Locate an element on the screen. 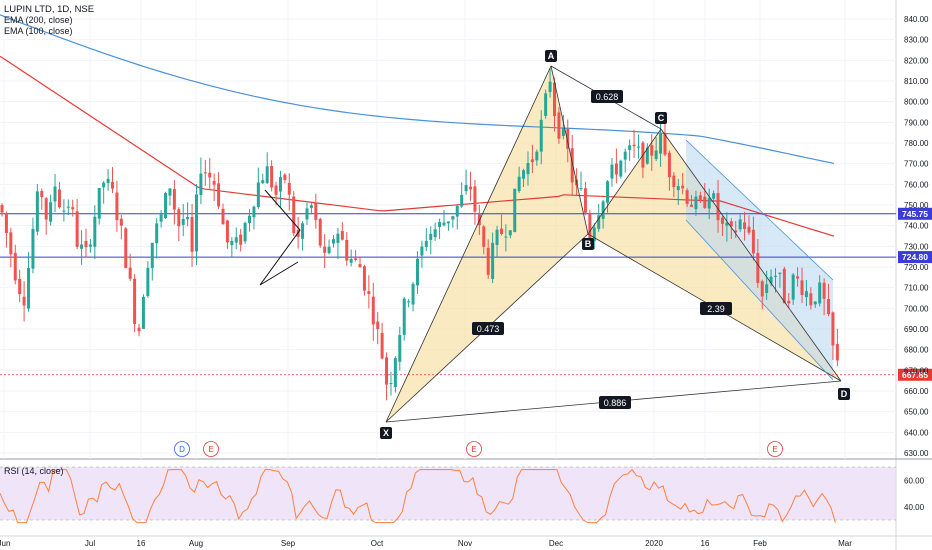  ema100-legend: EMA (100, close) is located at coordinates (38, 31).